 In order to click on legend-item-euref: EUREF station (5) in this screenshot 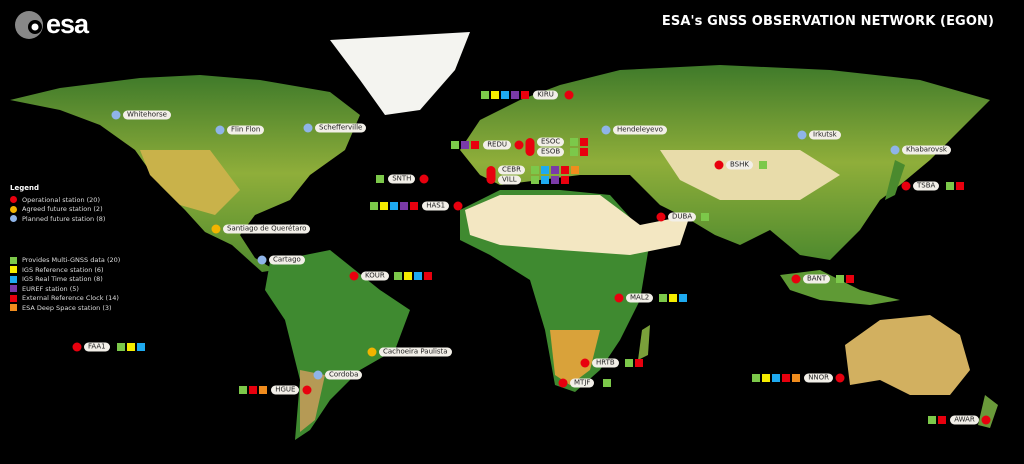, I will do `click(65, 289)`.